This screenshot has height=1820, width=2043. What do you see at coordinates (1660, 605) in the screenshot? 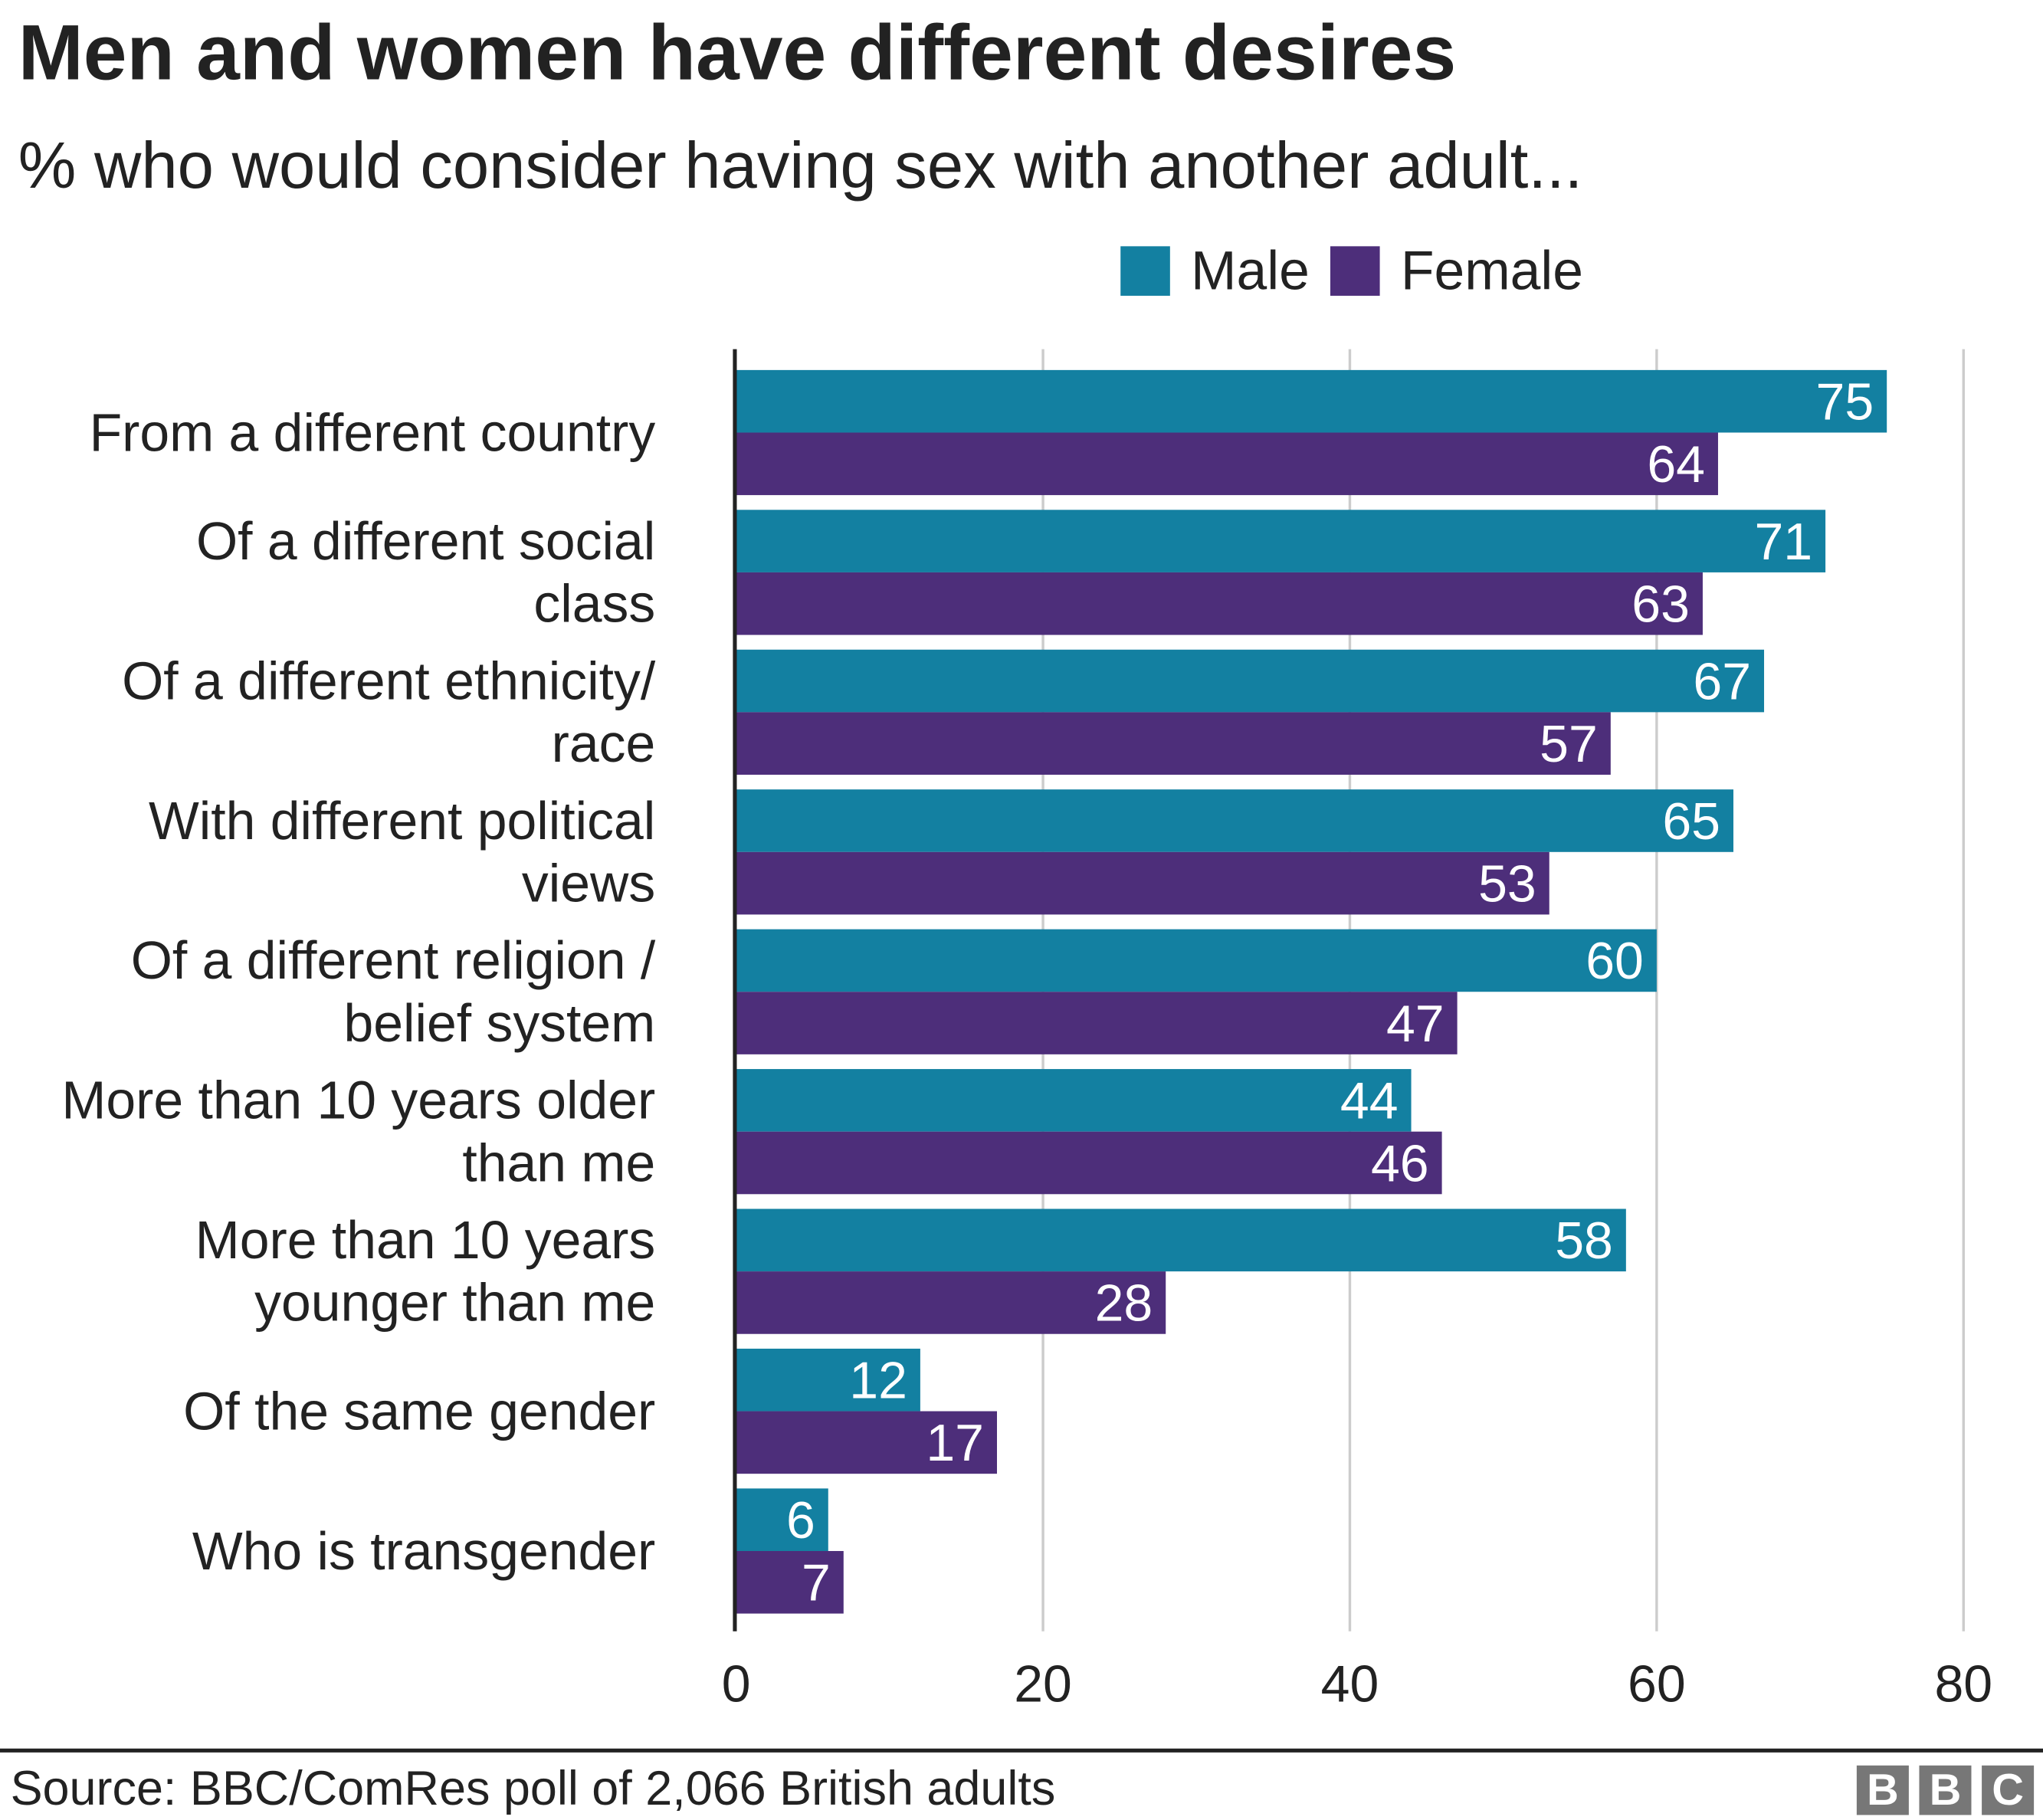
I see `data-label: 63` at bounding box center [1660, 605].